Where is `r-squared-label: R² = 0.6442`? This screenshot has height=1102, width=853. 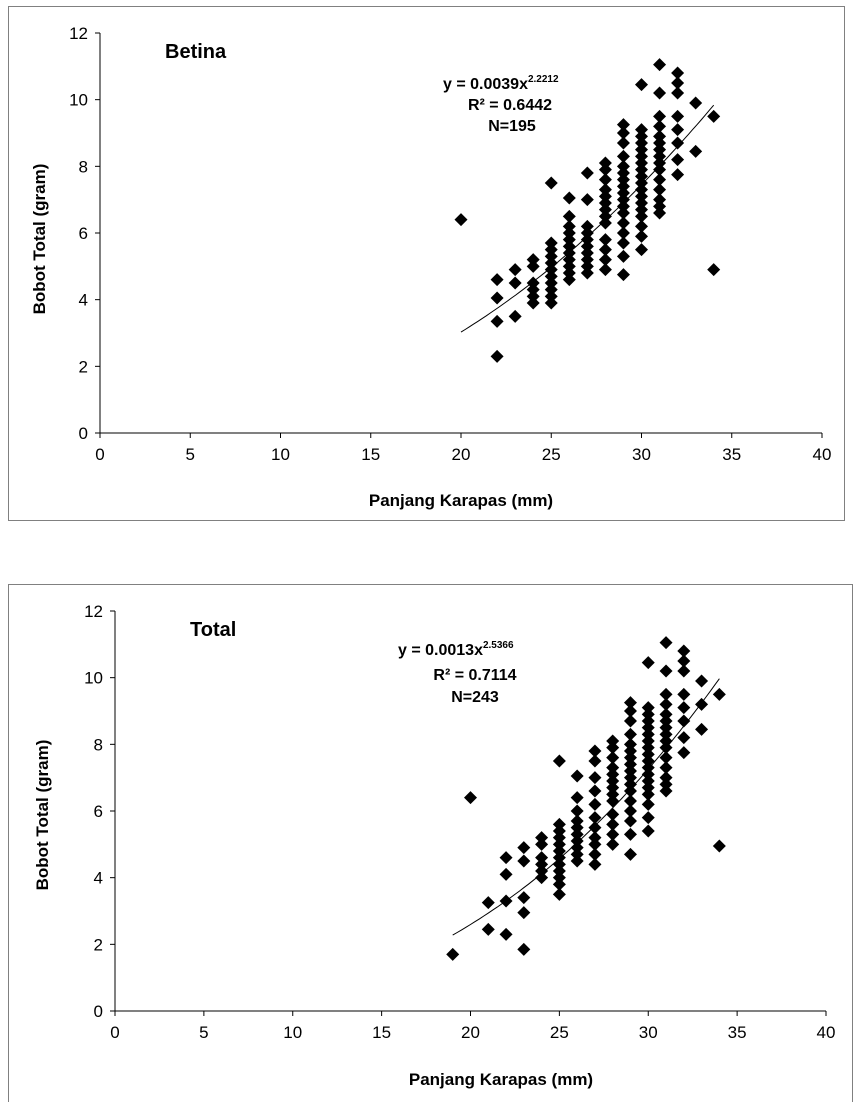 r-squared-label: R² = 0.6442 is located at coordinates (510, 105).